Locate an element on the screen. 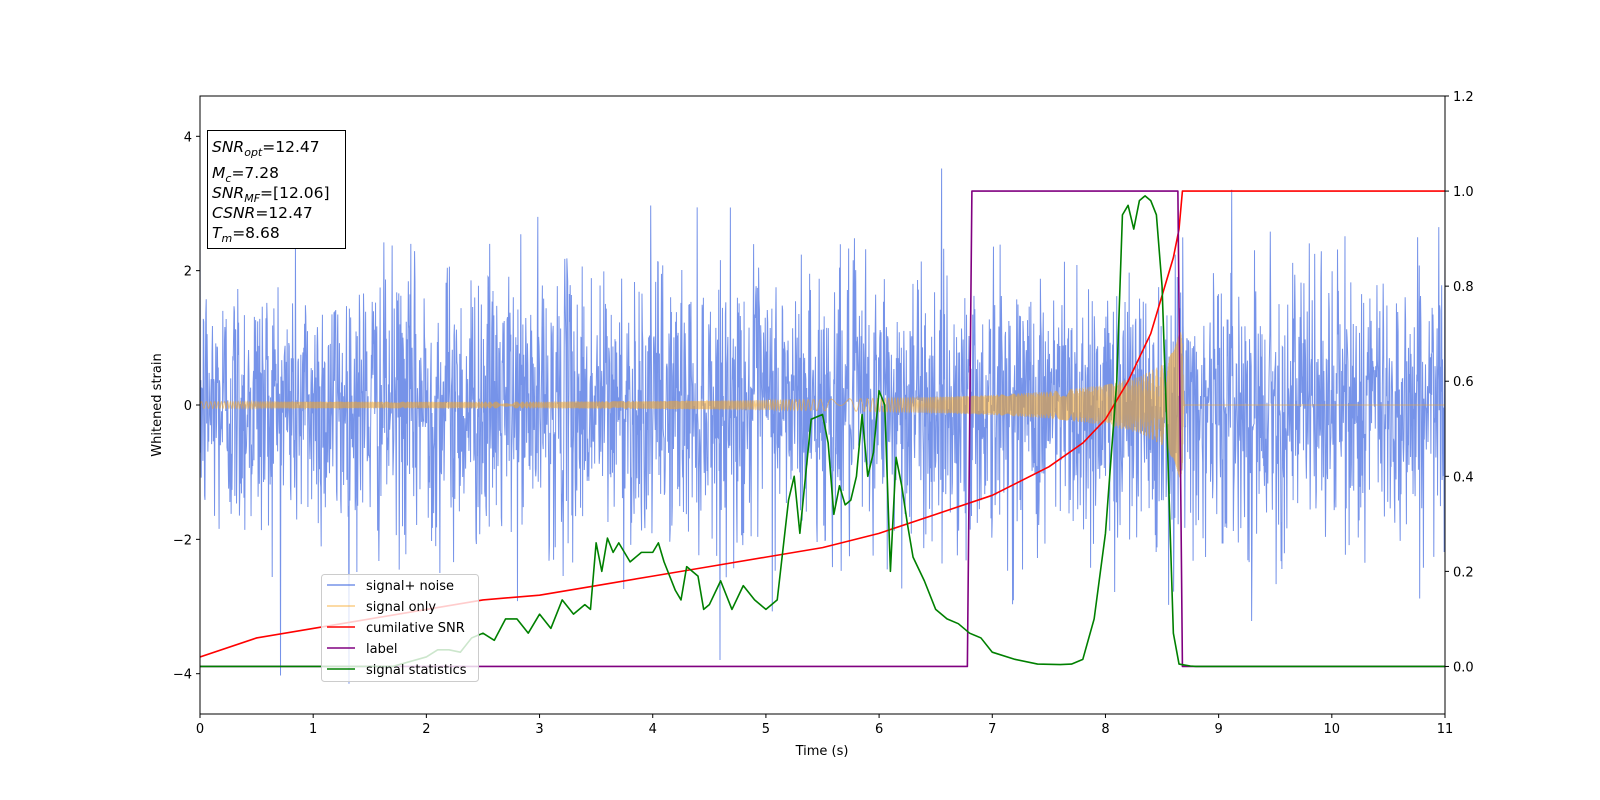  legend-entry-signal-statistics: signal statistics is located at coordinates (397, 670).